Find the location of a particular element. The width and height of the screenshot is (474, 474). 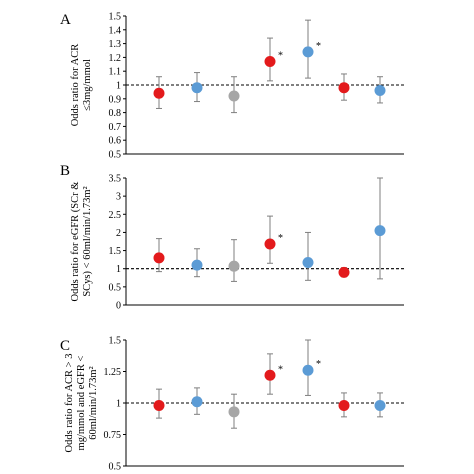

y-tick-label: 0.7 is located at coordinates (115, 127).